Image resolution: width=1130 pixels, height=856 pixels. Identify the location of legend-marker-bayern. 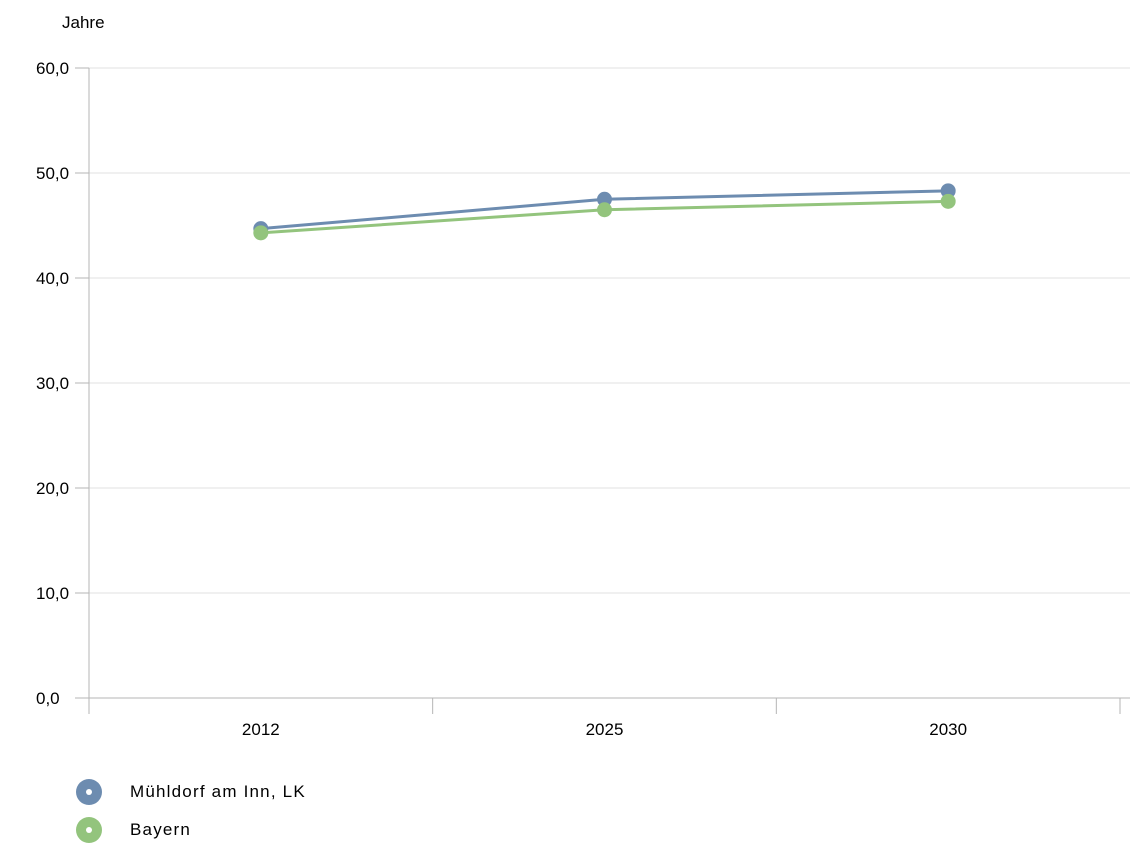
(89, 830).